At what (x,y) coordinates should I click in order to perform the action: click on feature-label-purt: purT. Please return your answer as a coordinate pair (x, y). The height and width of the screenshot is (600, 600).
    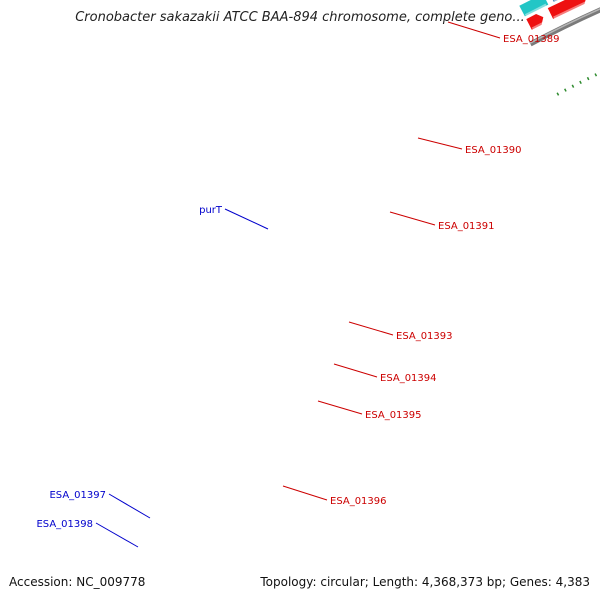
    Looking at the image, I should click on (211, 210).